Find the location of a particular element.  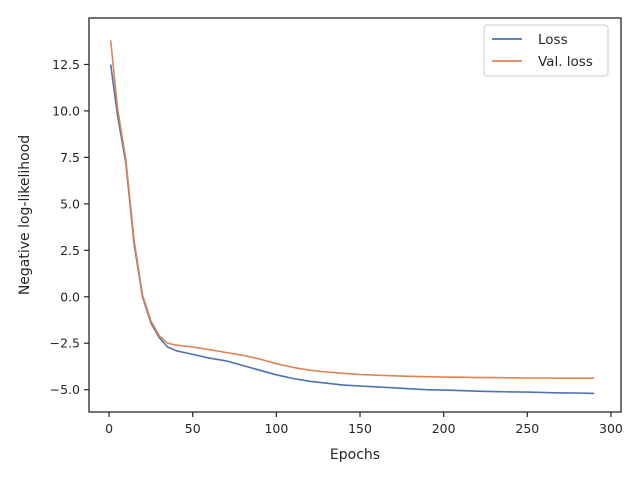

x-tick-label: 0 is located at coordinates (109, 428).